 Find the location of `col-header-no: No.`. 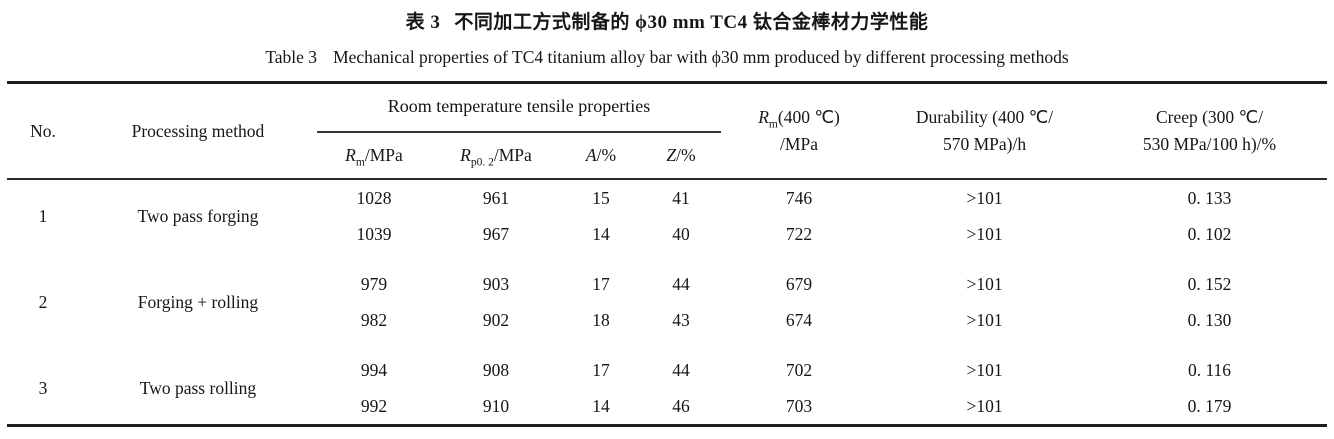

col-header-no: No. is located at coordinates (42, 131).